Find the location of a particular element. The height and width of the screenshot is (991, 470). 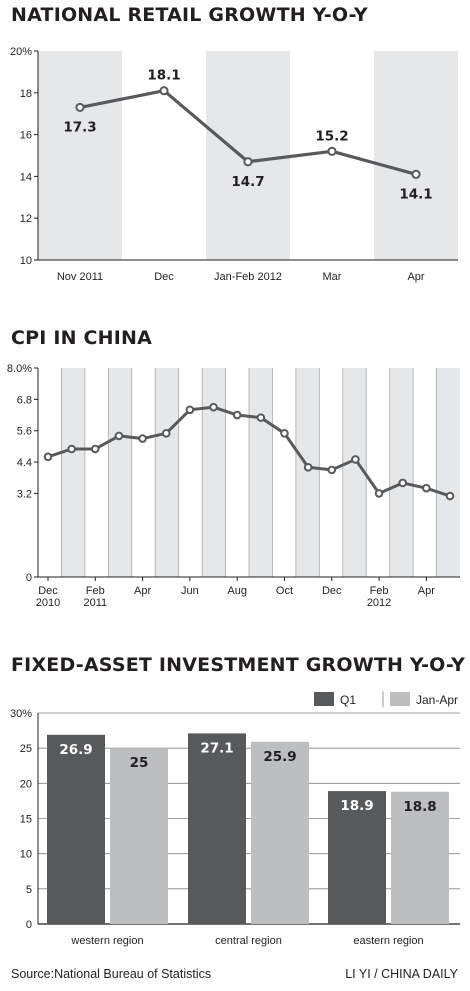

fai-bar-label: 25 is located at coordinates (139, 763).